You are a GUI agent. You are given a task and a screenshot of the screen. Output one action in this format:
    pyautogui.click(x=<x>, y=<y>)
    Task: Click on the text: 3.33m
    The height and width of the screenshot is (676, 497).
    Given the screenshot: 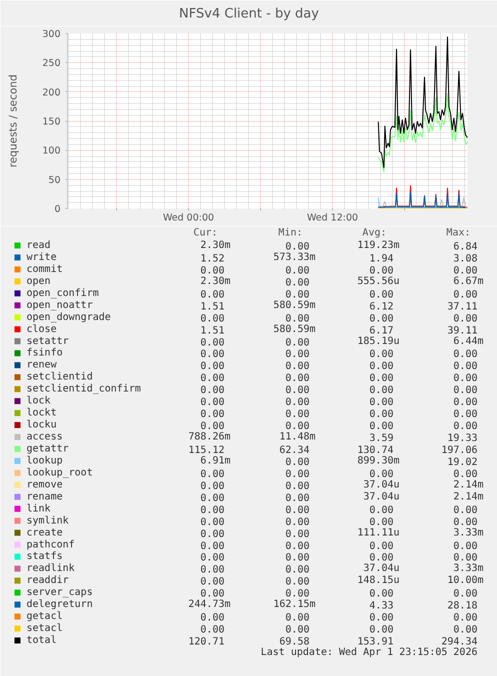 What is the action you would take?
    pyautogui.click(x=468, y=568)
    